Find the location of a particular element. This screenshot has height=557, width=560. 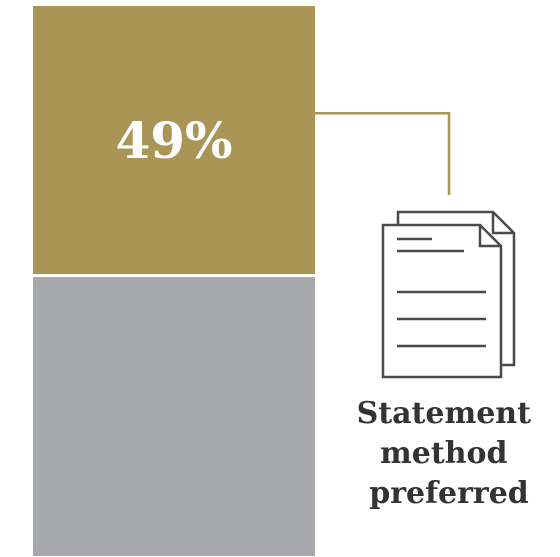

segment-label-statement: 49% is located at coordinates (173, 140).